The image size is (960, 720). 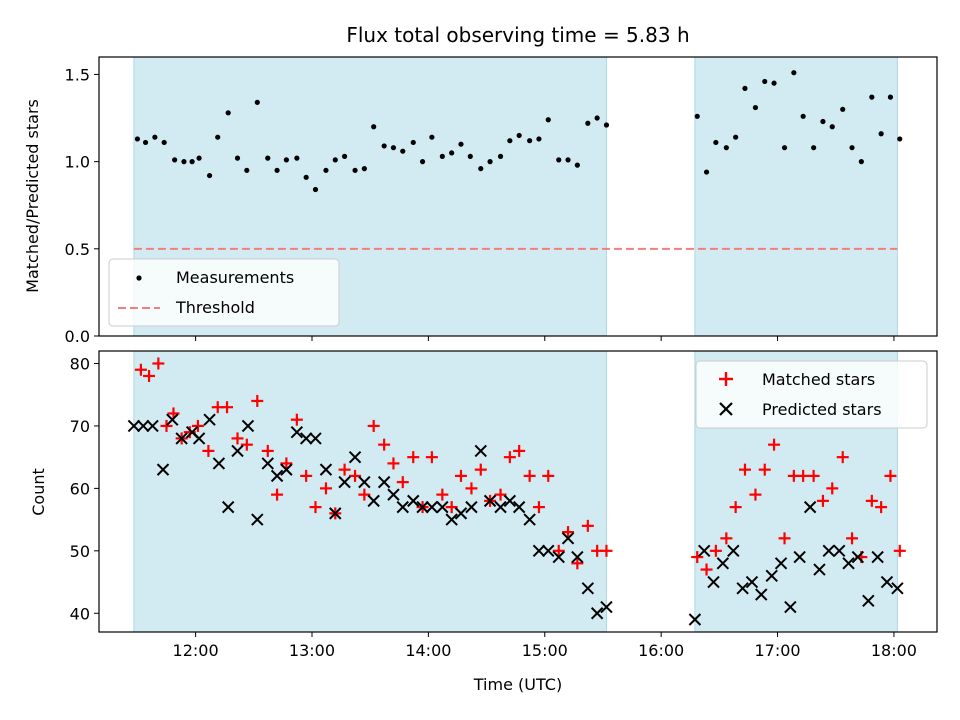 What do you see at coordinates (224, 292) in the screenshot?
I see `top-legend: Measurements Threshold` at bounding box center [224, 292].